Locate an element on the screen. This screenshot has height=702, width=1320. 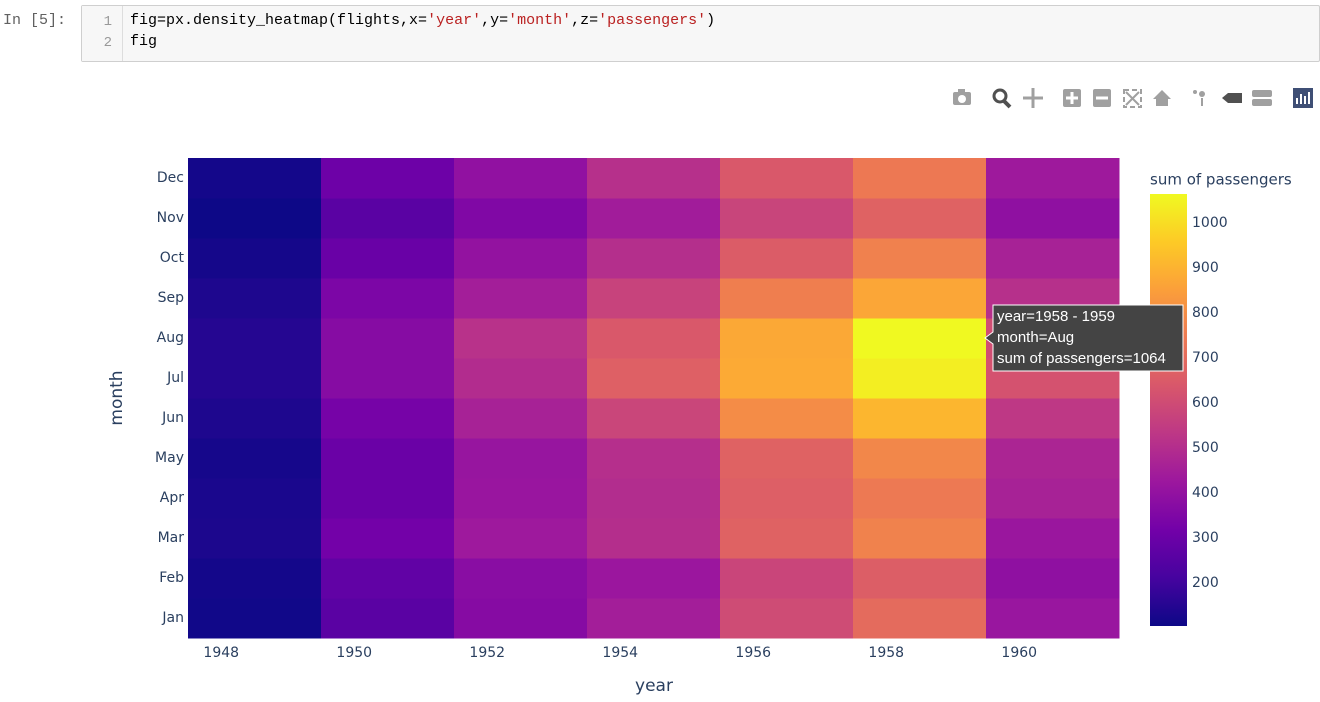
y-tick-label: Jan is located at coordinates (172, 618).